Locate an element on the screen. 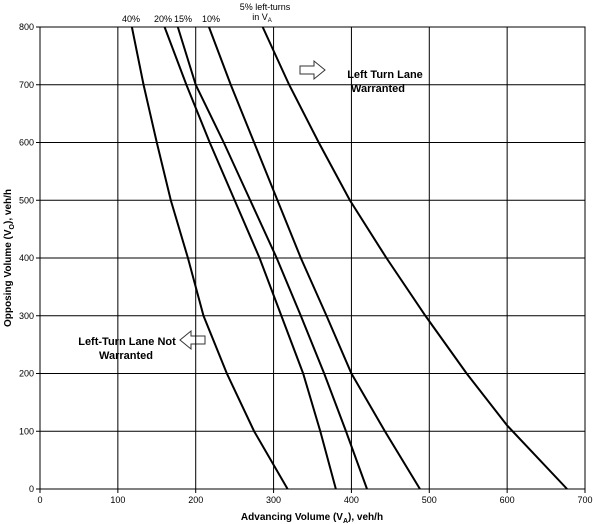 The height and width of the screenshot is (524, 593). y-axis-title-part: O is located at coordinates (12, 226).